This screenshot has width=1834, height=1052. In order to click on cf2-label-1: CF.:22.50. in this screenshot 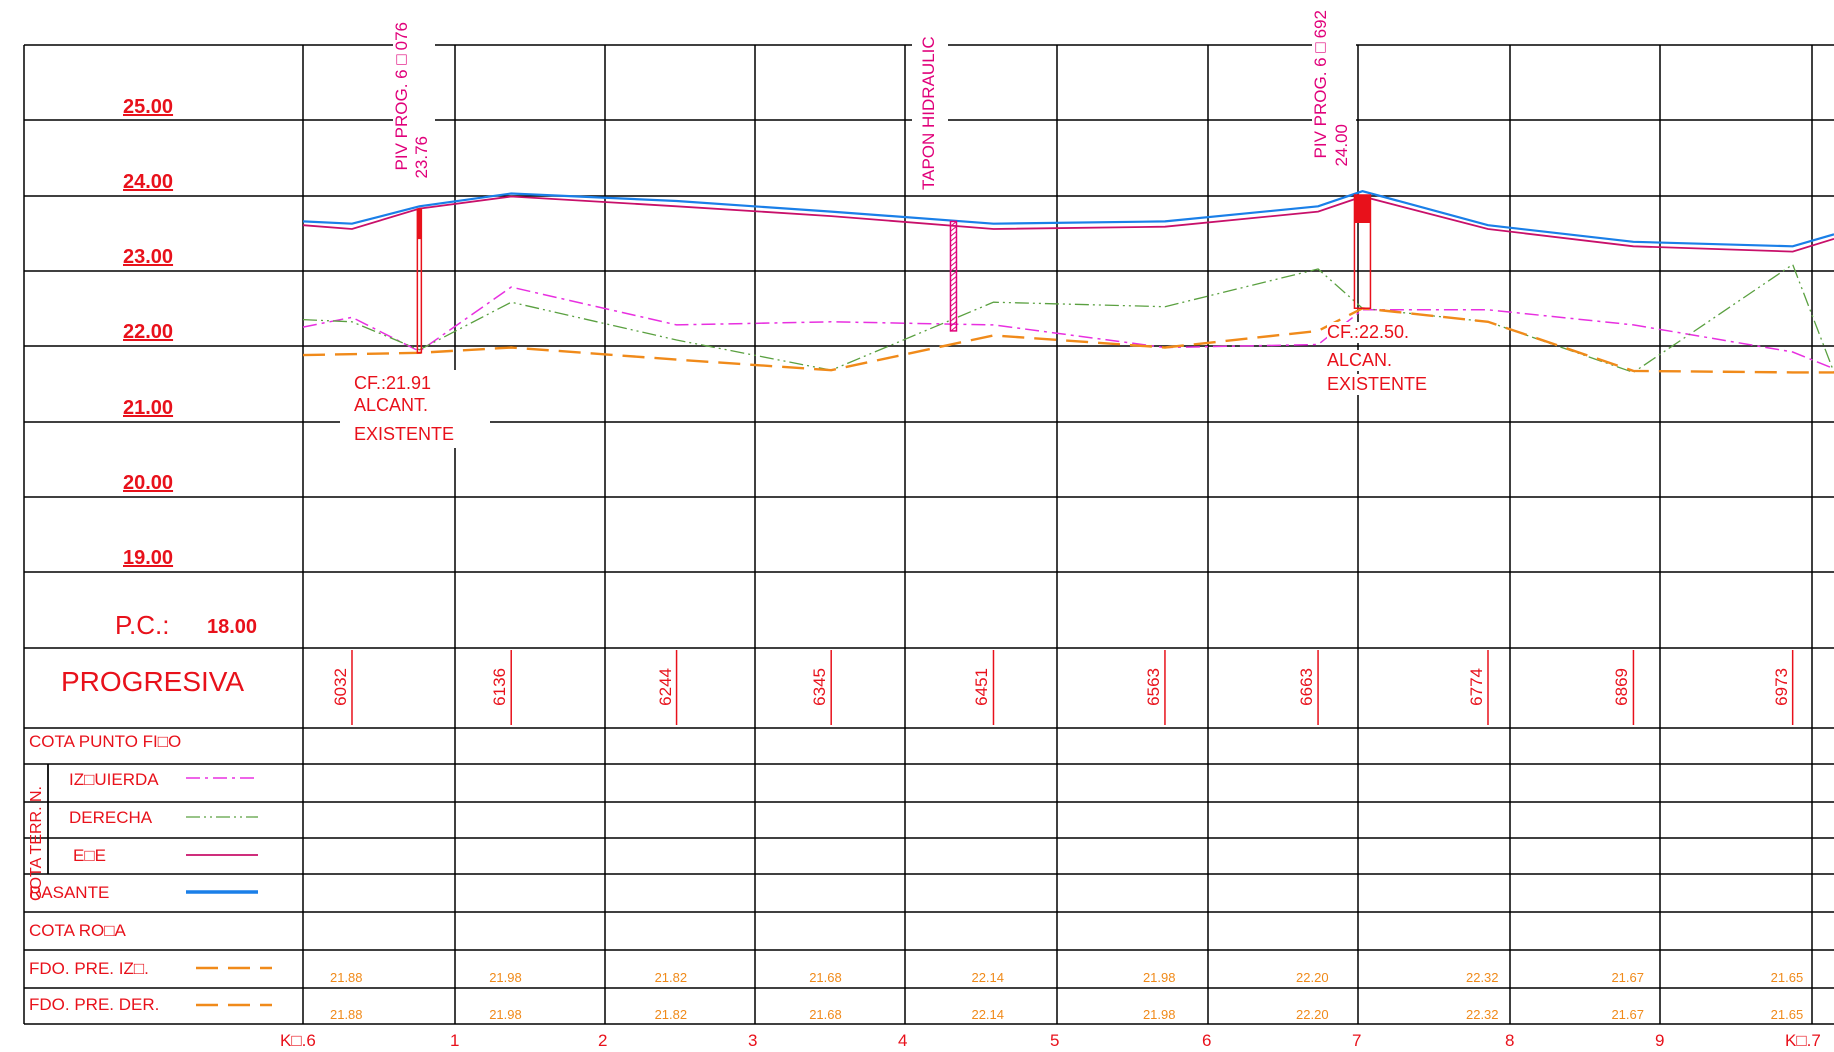, I will do `click(1368, 332)`.